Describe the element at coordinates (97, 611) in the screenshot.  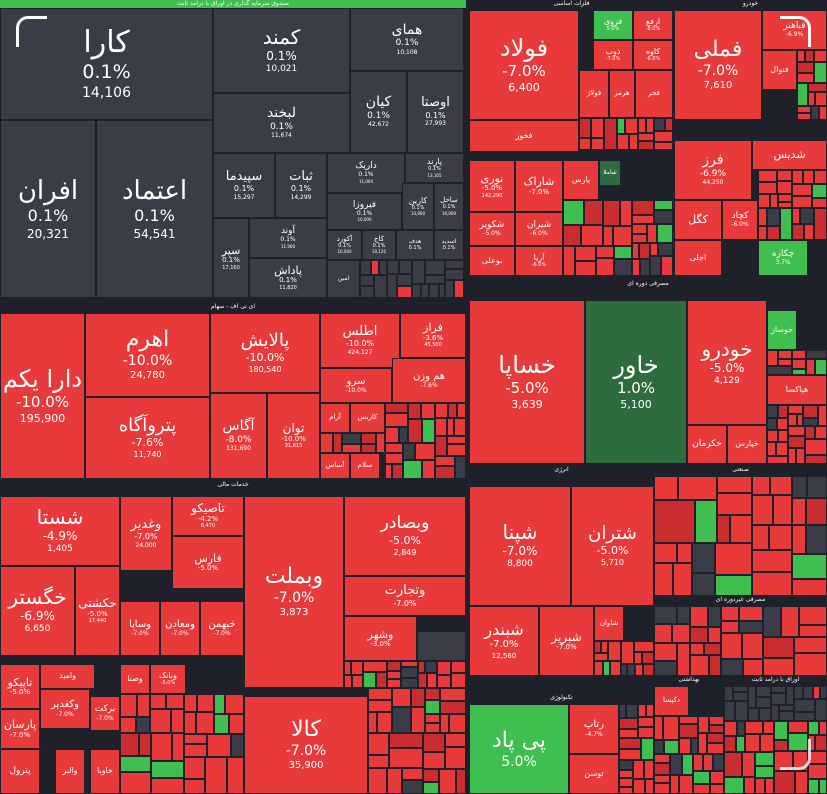
I see `stock-tile: حکشتی -5.0% 17,440` at that location.